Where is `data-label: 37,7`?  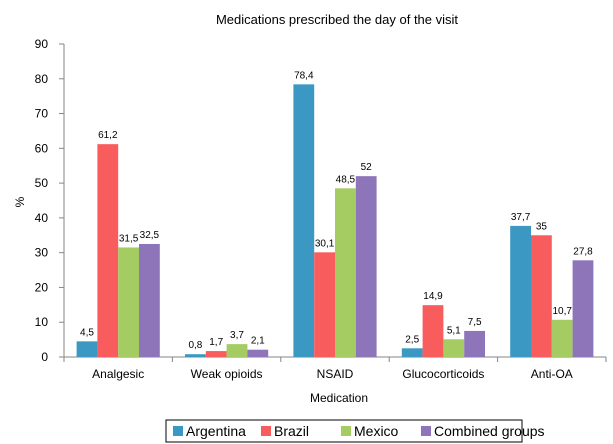 data-label: 37,7 is located at coordinates (521, 217).